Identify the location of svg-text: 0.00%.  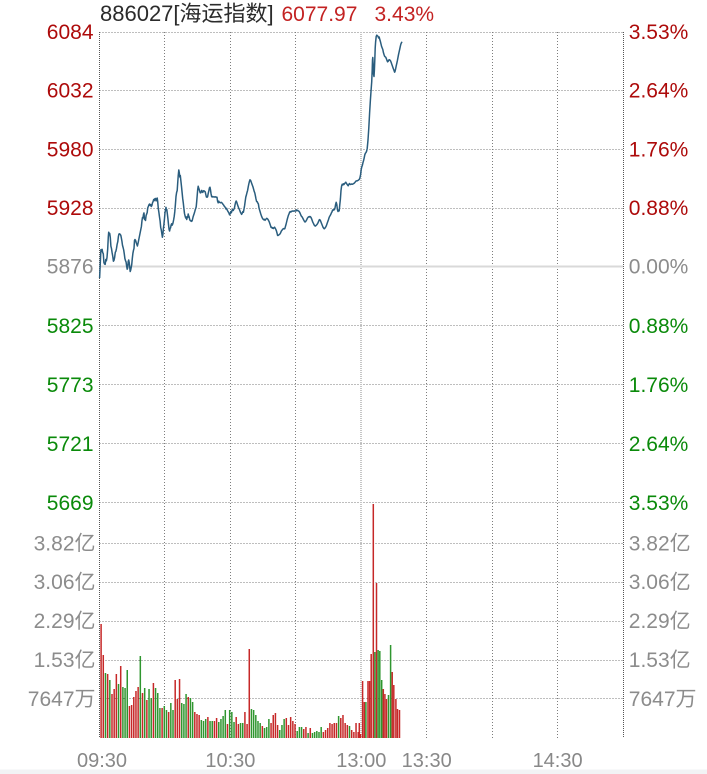
(659, 267).